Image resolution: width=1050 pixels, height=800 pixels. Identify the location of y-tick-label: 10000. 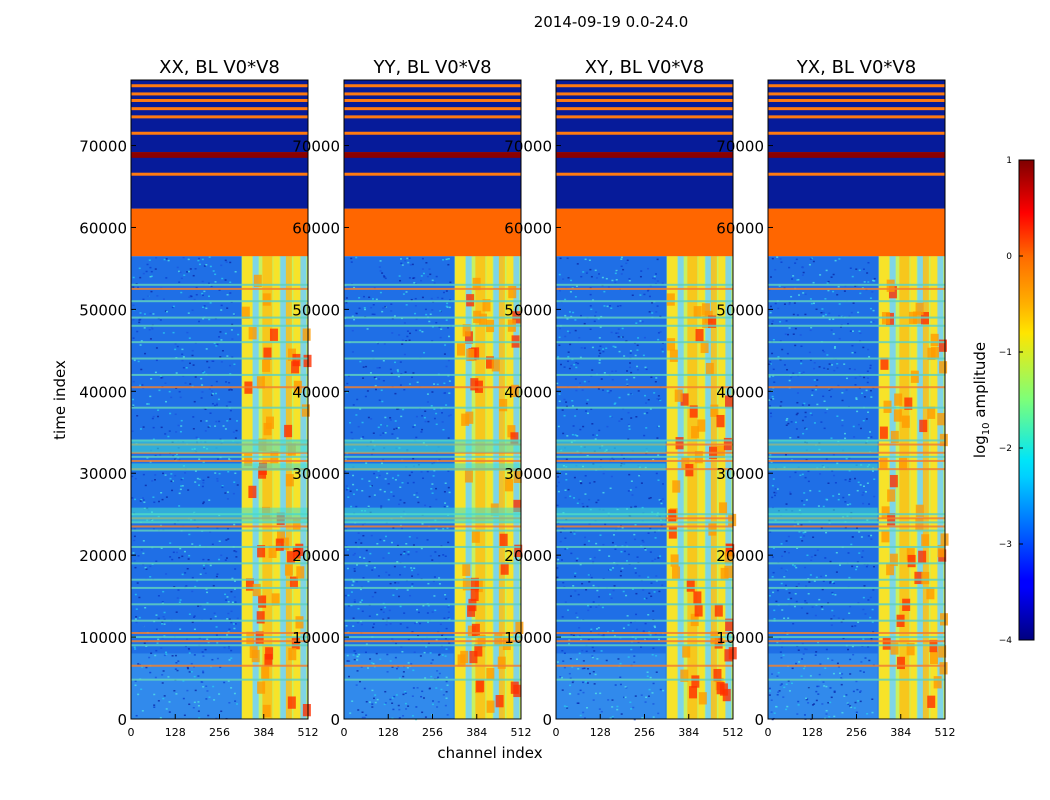
(103, 638).